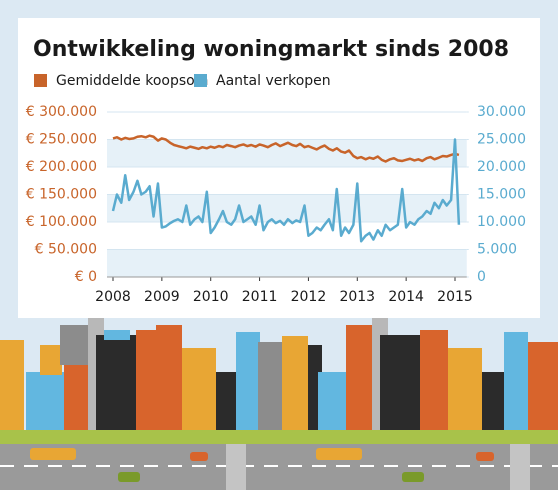 This screenshot has height=490, width=558. I want to click on chart-title: Ontwikkeling woningmarkt sinds 2008, so click(271, 49).